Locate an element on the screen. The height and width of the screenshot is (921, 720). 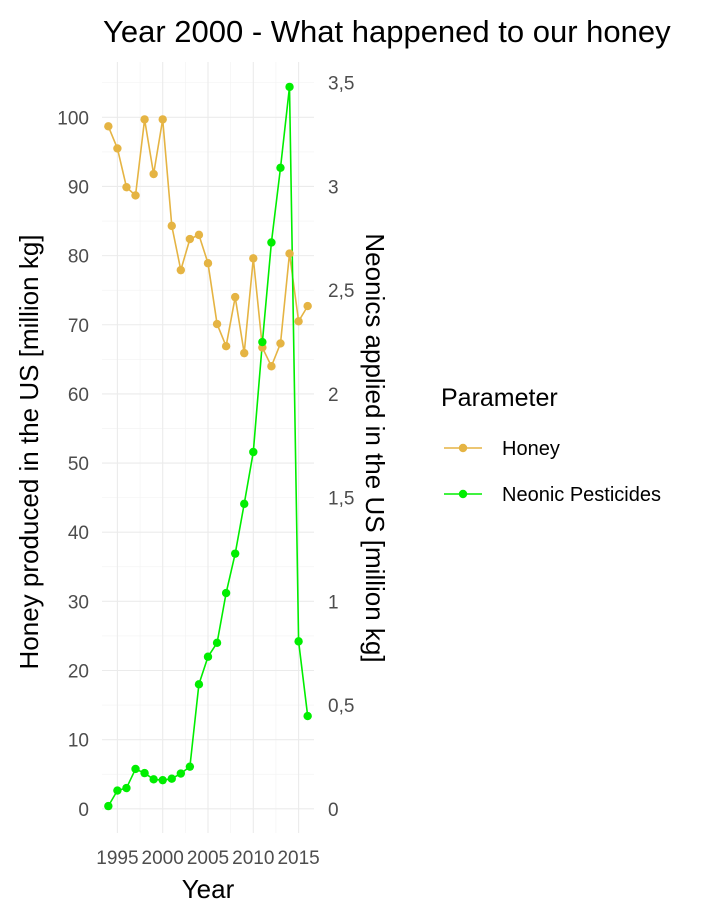
legend-keys is located at coordinates (463, 471).